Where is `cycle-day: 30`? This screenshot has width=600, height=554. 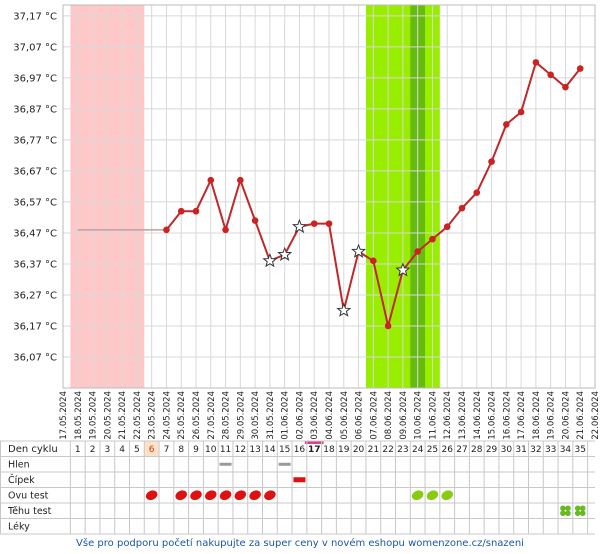 cycle-day: 30 is located at coordinates (507, 450).